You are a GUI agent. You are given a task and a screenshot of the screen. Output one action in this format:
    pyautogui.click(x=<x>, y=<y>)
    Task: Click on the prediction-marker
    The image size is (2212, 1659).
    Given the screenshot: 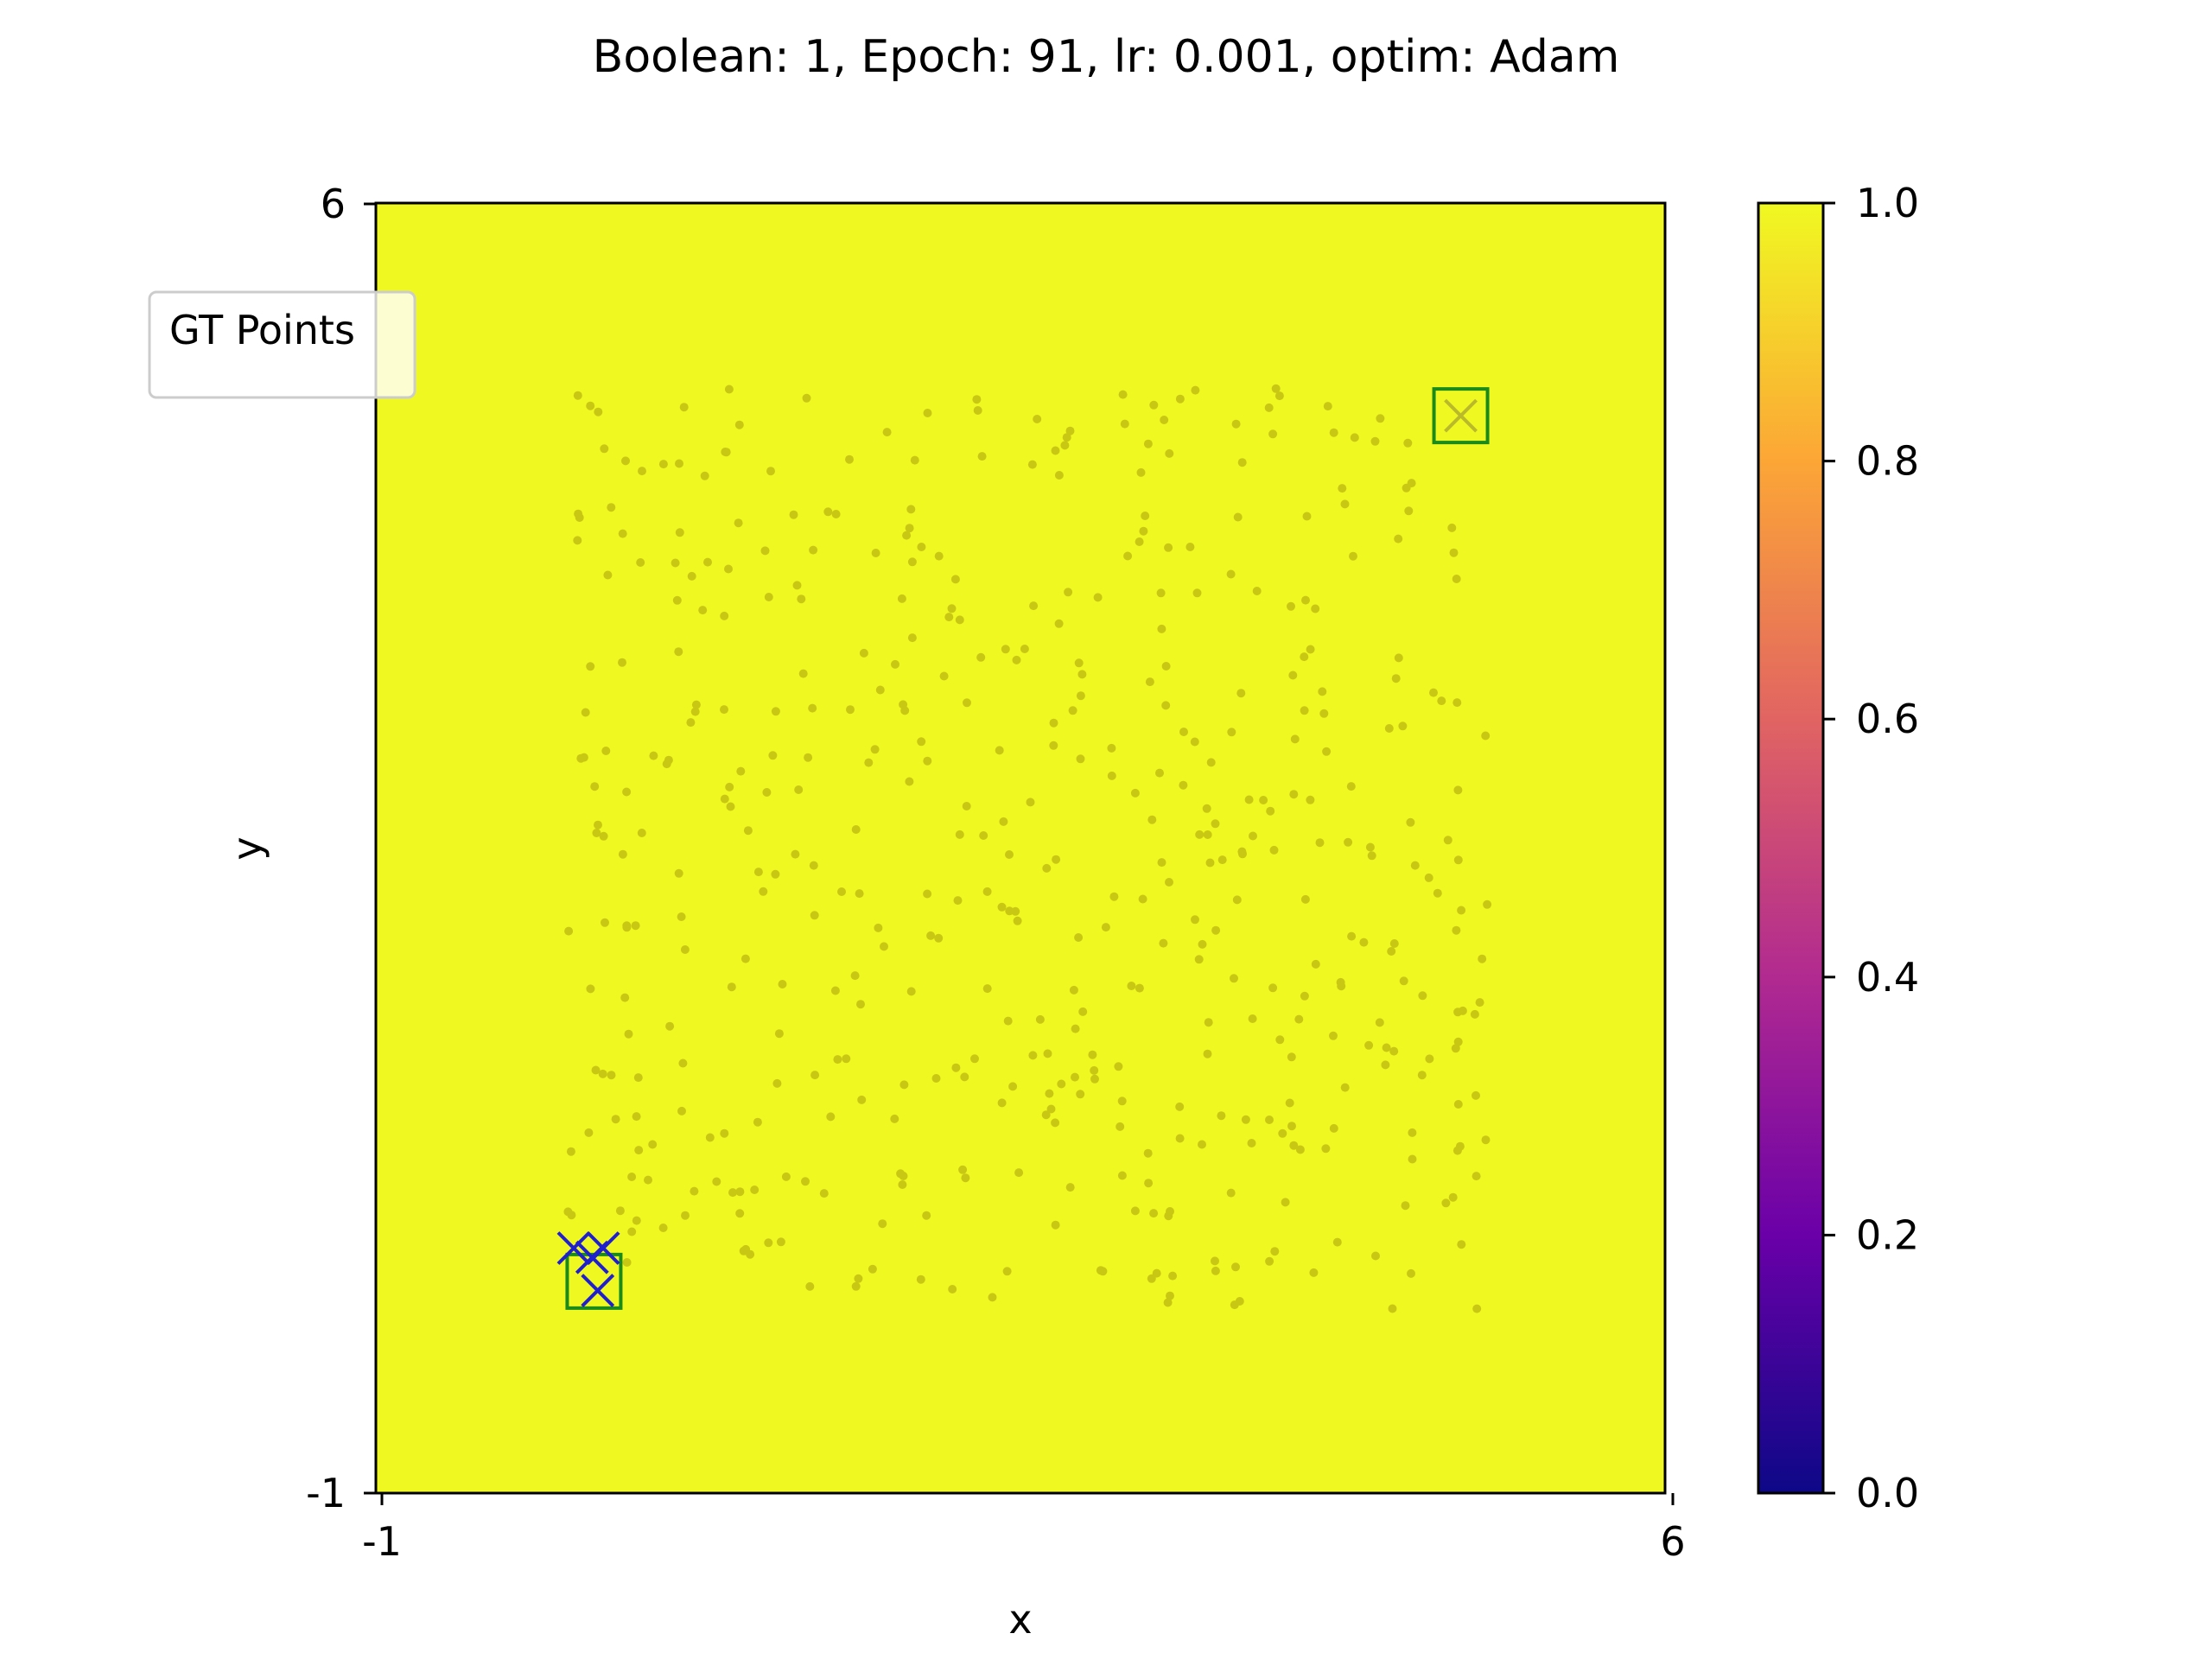 What is the action you would take?
    pyautogui.click(x=1461, y=415)
    